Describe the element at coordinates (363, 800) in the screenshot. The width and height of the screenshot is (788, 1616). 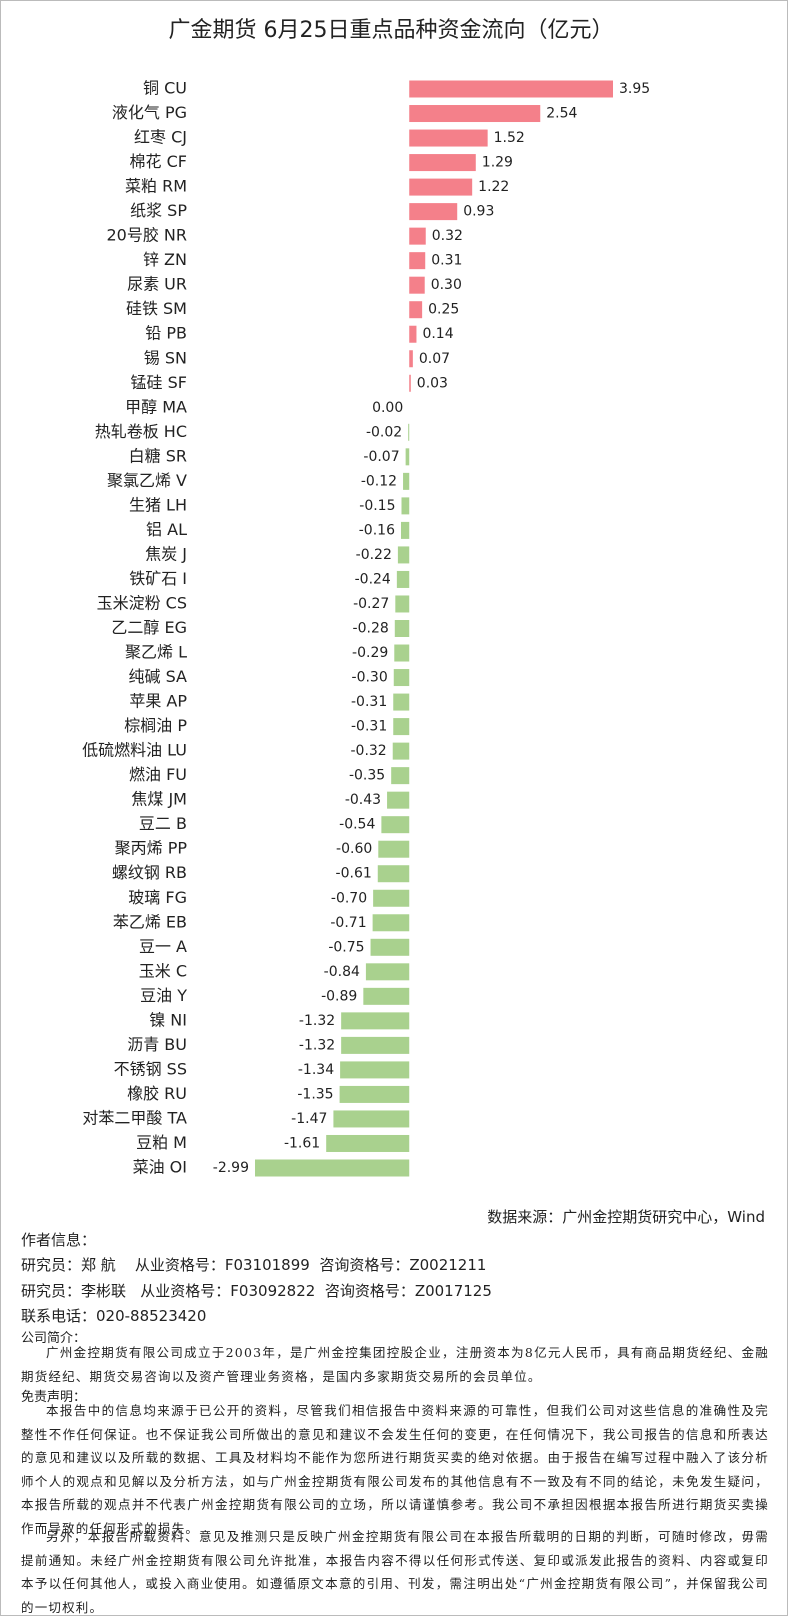
I see `value-label: -0.43` at that location.